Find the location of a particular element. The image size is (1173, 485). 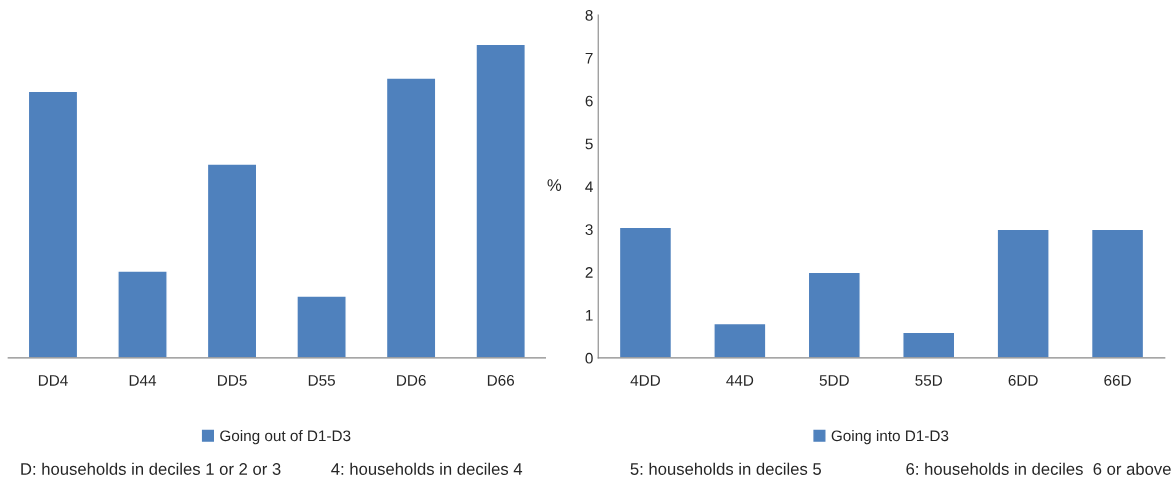

text: 4: households in deciles 4 is located at coordinates (427, 468).